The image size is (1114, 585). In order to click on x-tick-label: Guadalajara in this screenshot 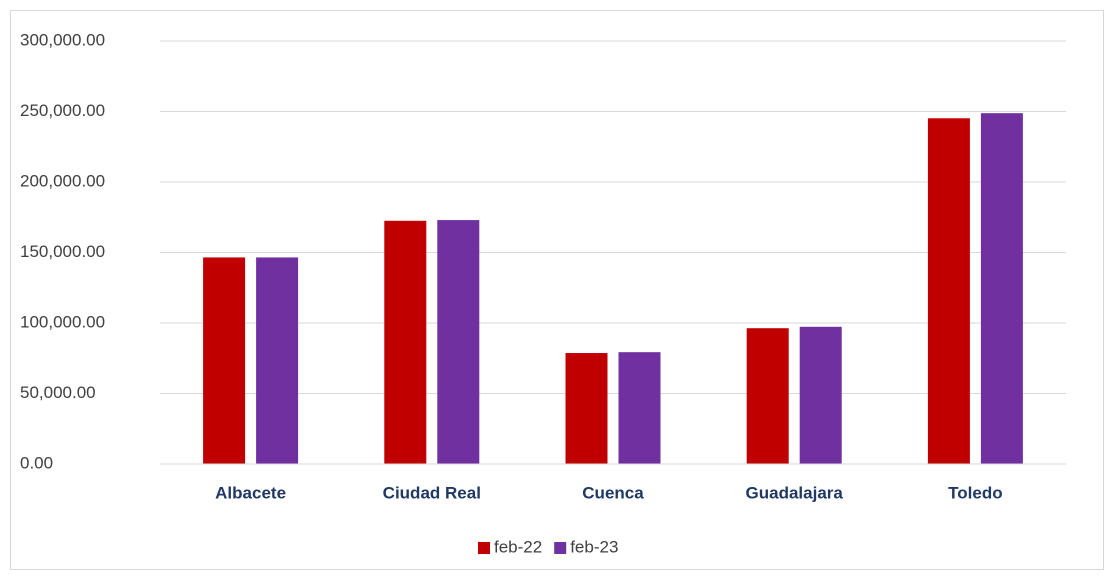, I will do `click(795, 492)`.